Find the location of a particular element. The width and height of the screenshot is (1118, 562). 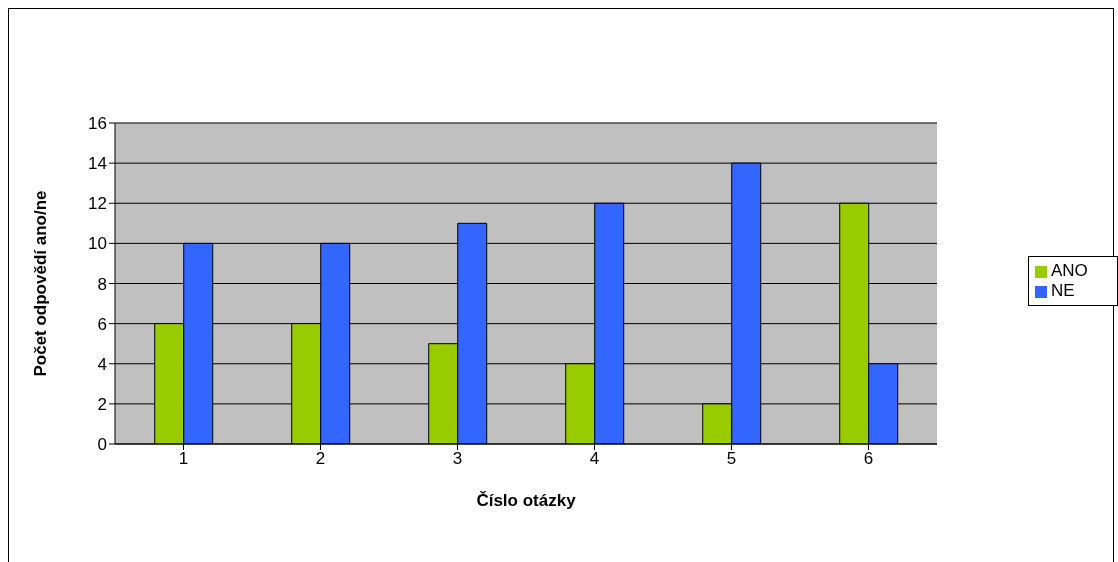

y-axis-title: Počet odpovědí ano/ne is located at coordinates (41, 283).